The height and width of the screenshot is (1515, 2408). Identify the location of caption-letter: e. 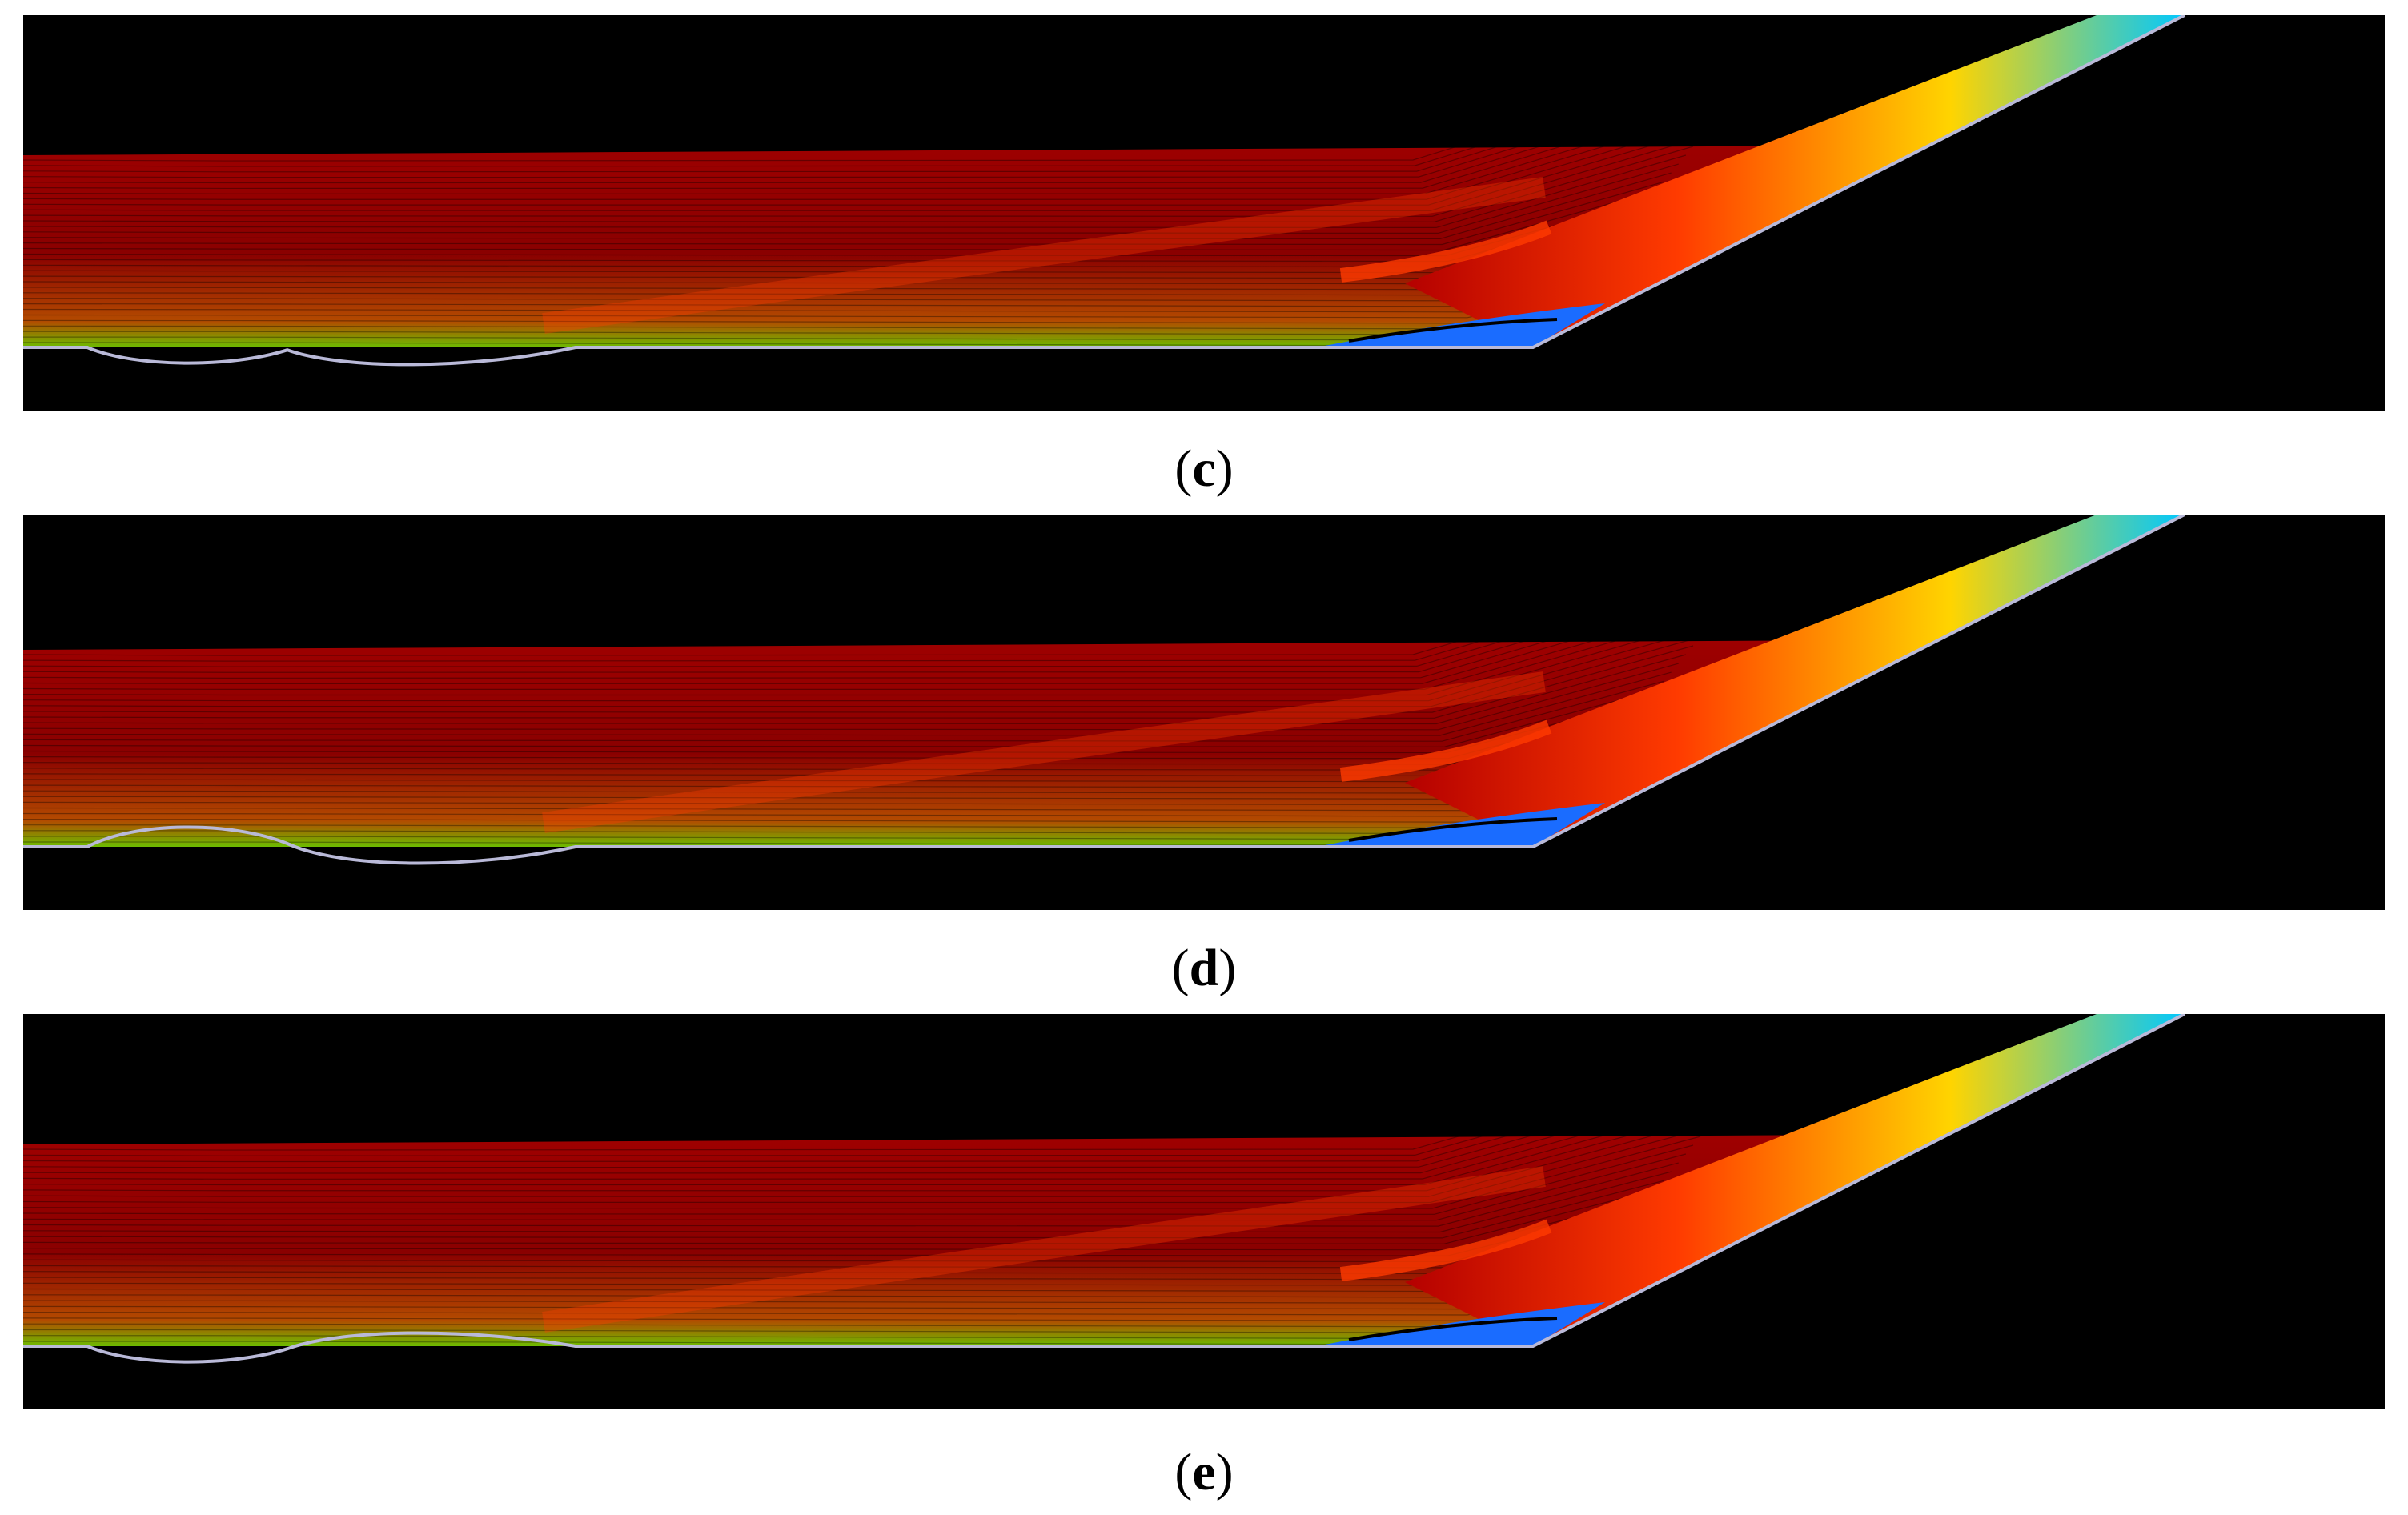
(1204, 1472).